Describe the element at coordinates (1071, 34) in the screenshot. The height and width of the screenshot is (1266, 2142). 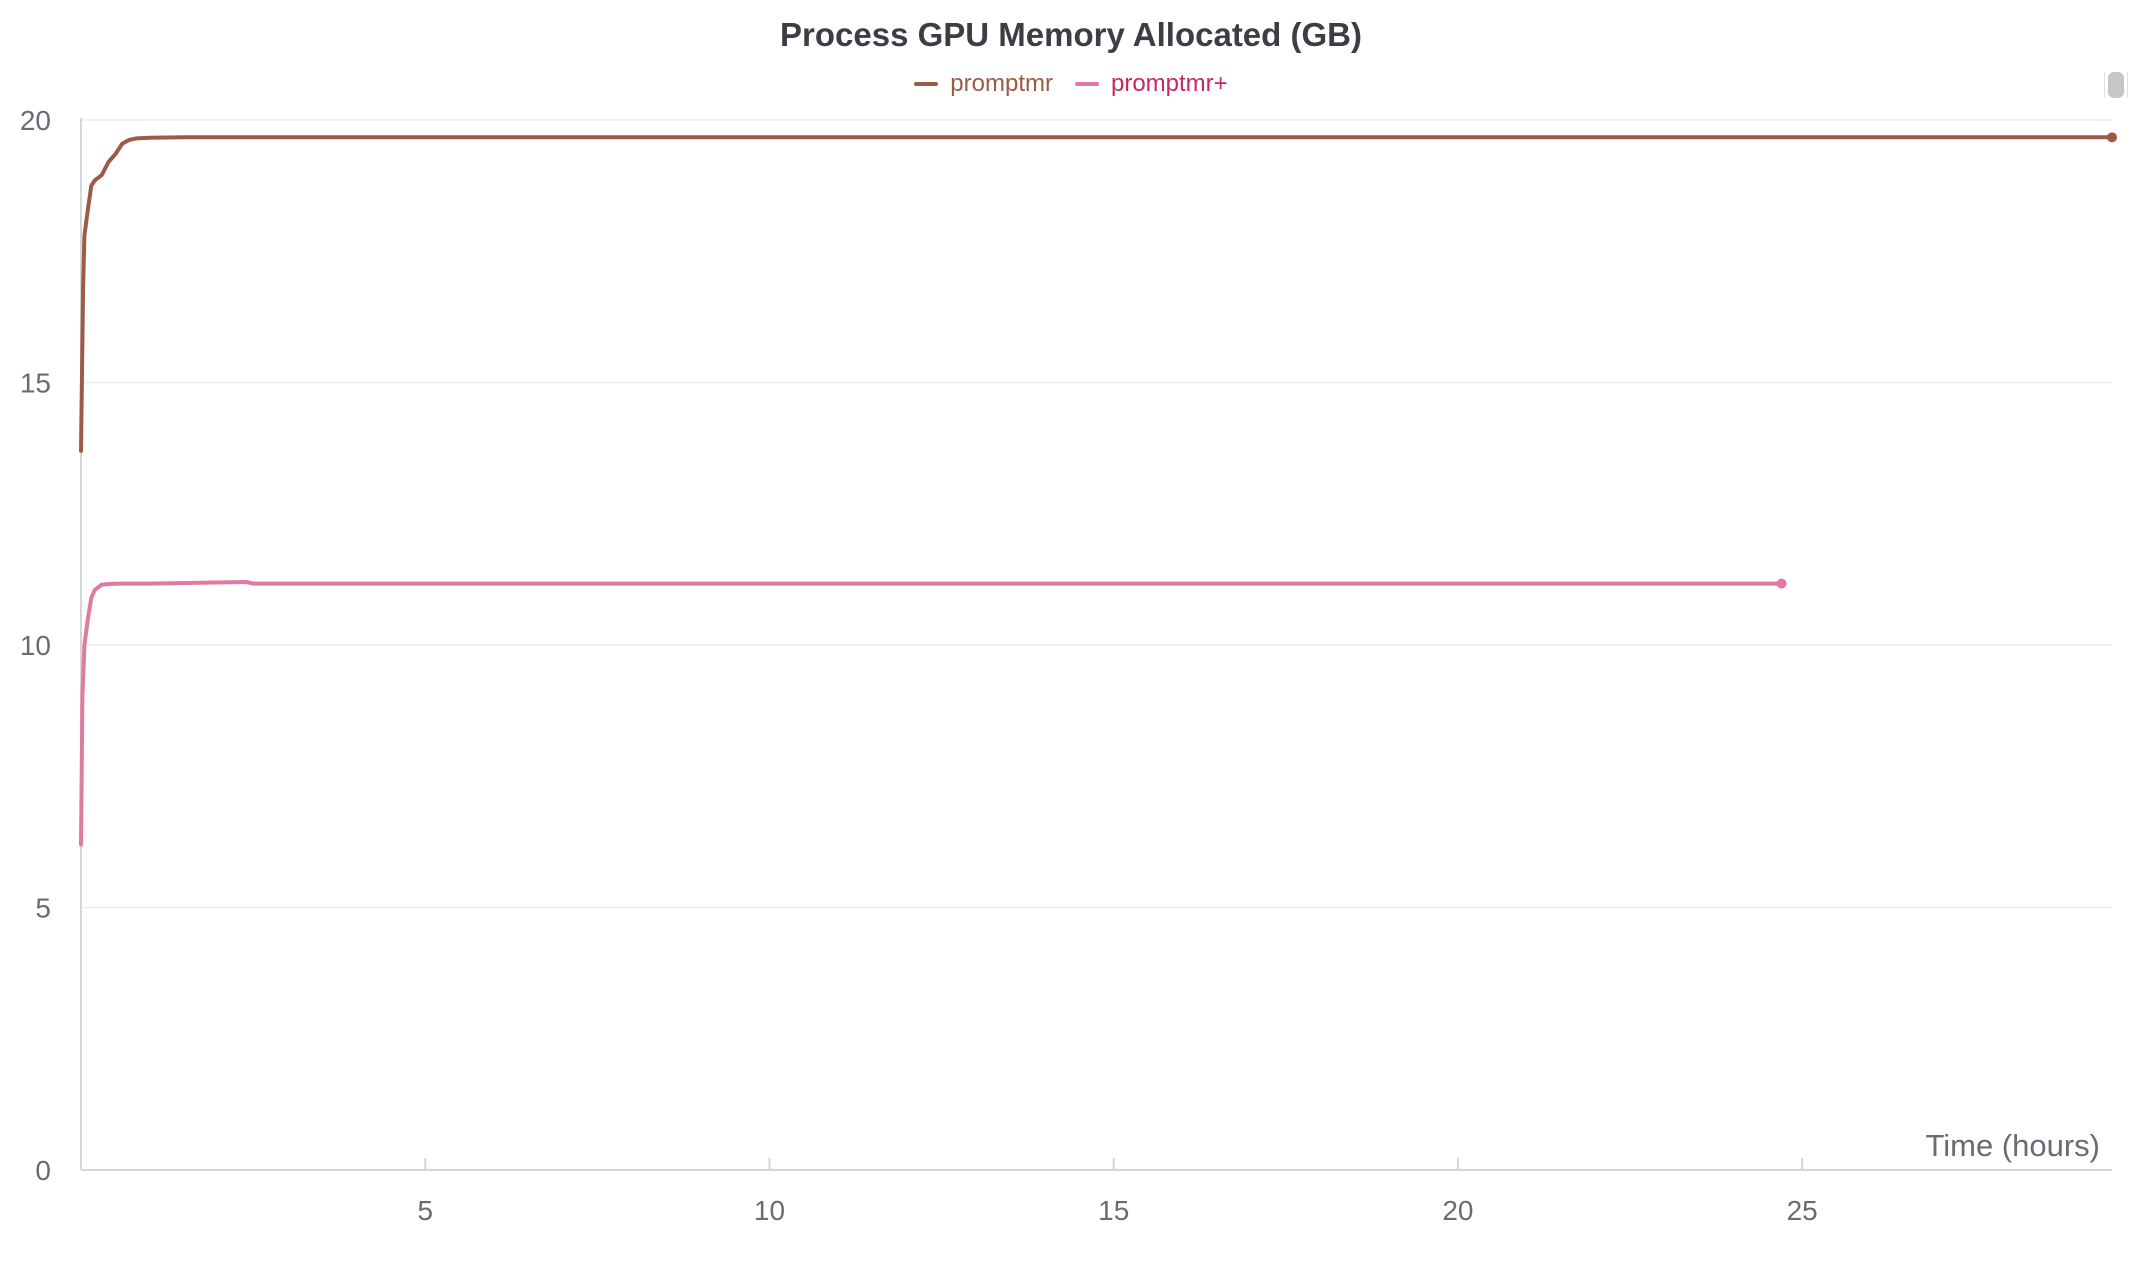
I see `chart-title: Process GPU Memory Allocated (GB)` at that location.